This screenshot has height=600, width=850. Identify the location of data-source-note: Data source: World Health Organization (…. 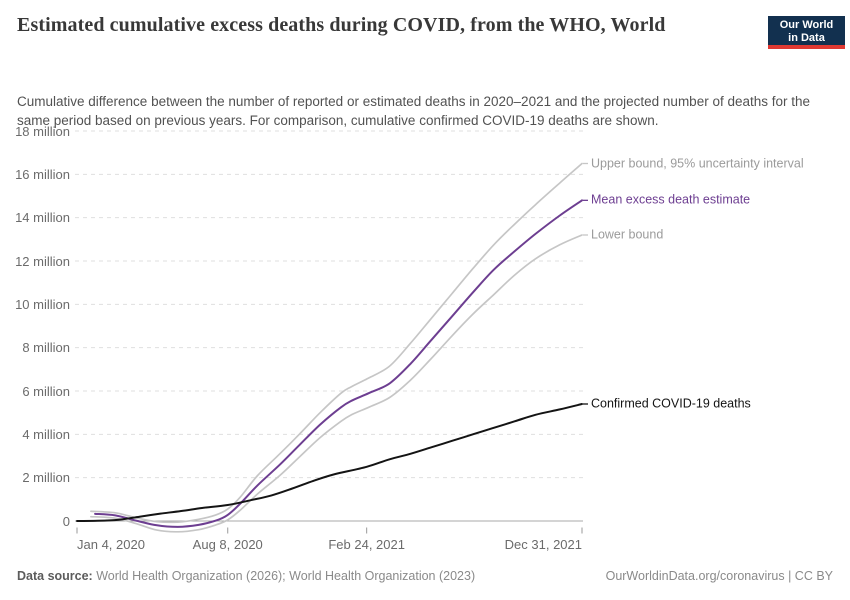
(246, 576).